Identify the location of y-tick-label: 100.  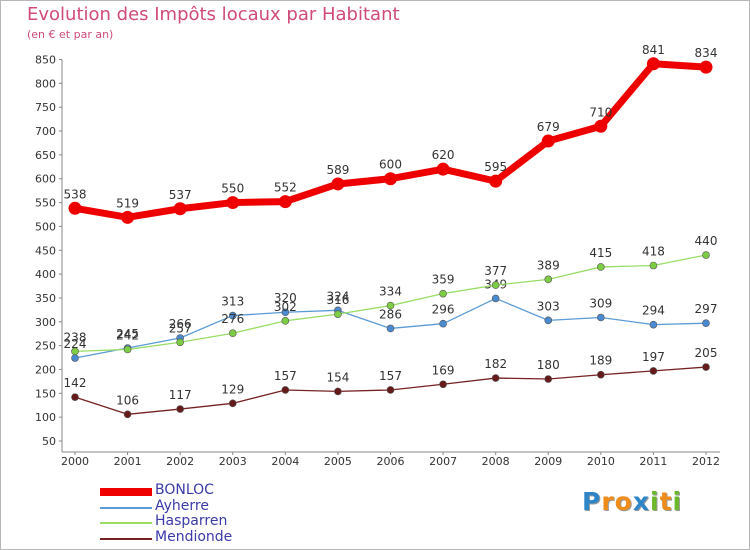
(45, 417).